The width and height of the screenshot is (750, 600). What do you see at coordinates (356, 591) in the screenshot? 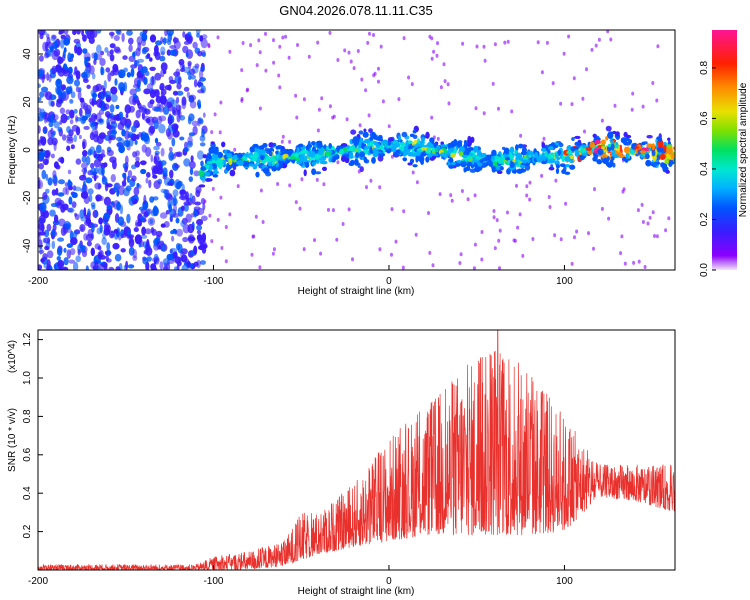
I see `snr-x-label: Height of straight line (km)` at bounding box center [356, 591].